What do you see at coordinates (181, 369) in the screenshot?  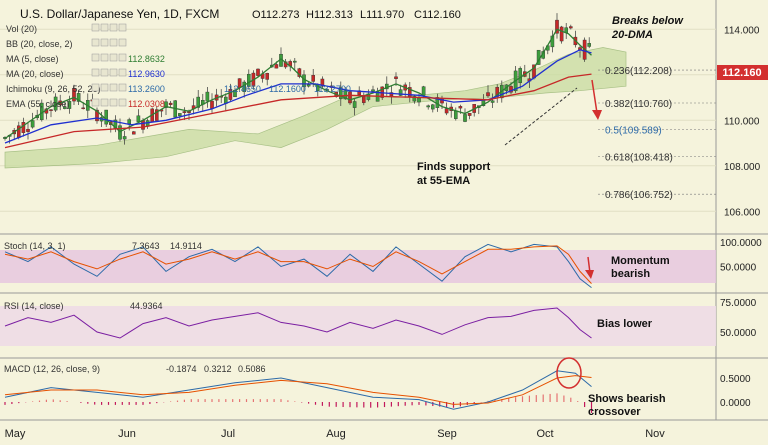 I see `macd-hist: -0.1874` at bounding box center [181, 369].